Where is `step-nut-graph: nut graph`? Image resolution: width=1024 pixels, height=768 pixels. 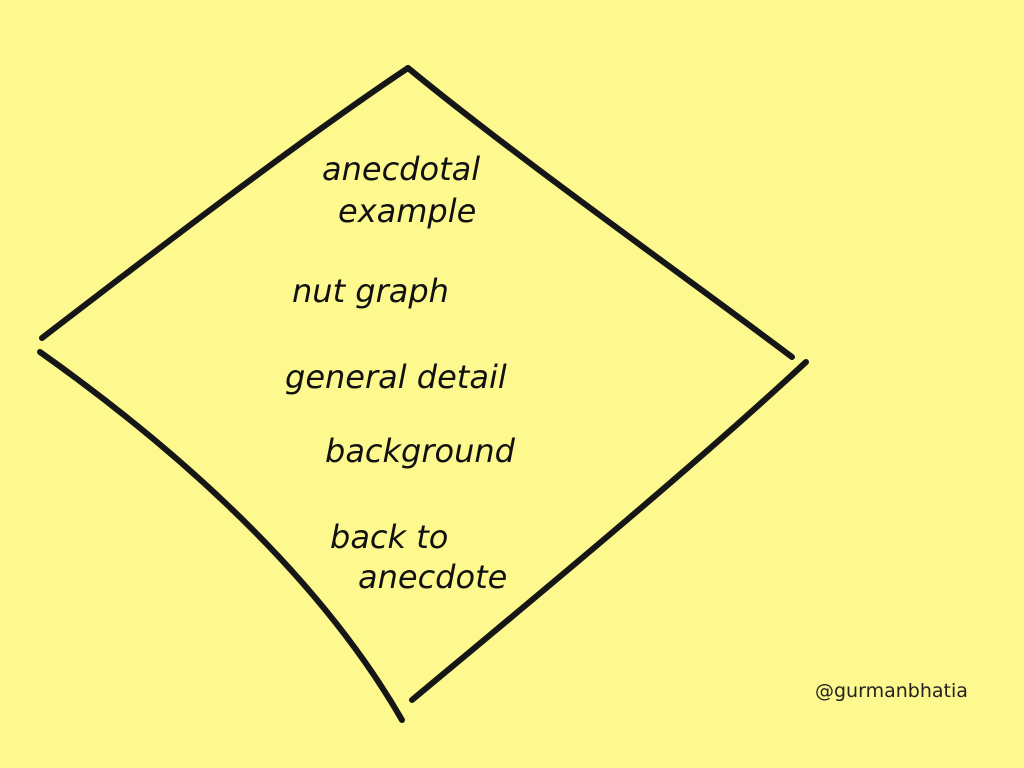 step-nut-graph: nut graph is located at coordinates (370, 291).